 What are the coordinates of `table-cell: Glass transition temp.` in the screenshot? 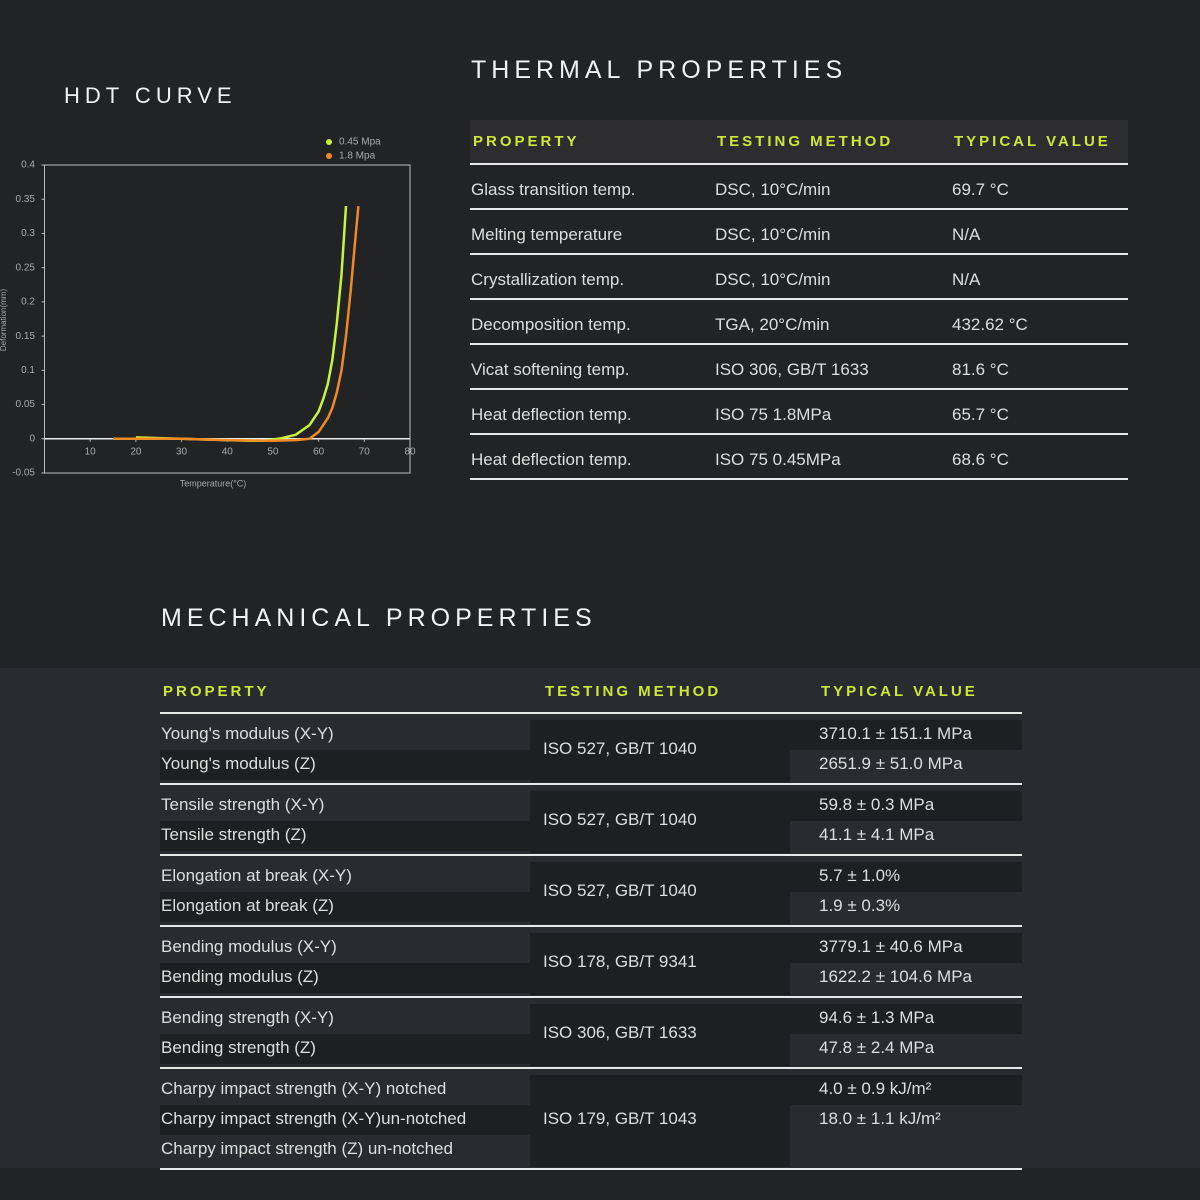 It's located at (553, 189).